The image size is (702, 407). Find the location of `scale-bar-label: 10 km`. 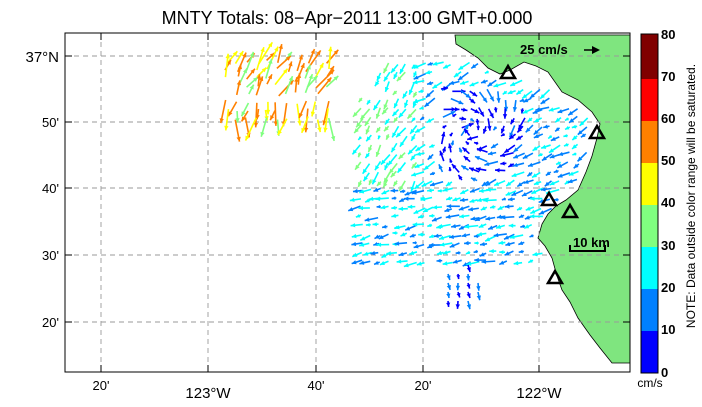

scale-bar-label: 10 km is located at coordinates (591, 242).